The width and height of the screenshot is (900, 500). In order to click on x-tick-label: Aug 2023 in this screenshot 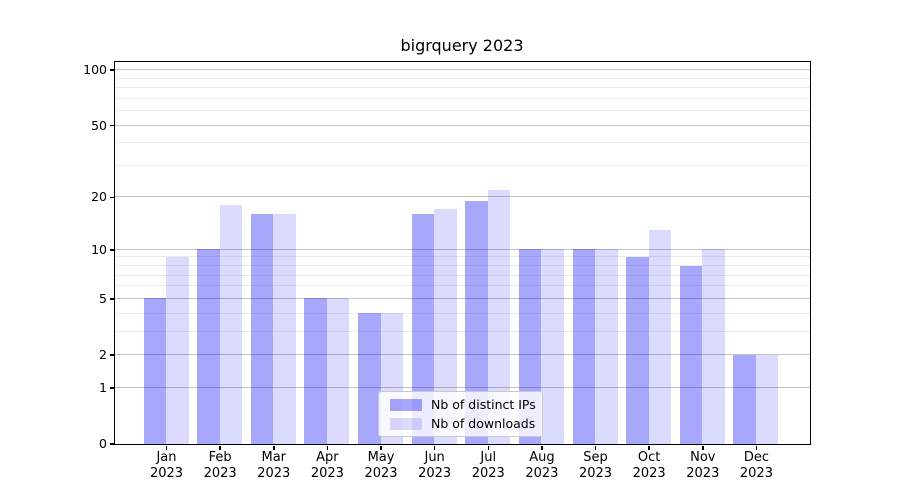, I will do `click(542, 465)`.